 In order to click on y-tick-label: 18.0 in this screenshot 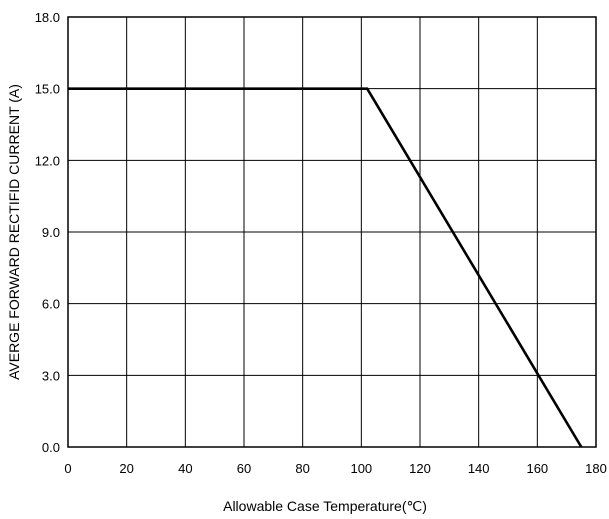, I will do `click(47, 17)`.